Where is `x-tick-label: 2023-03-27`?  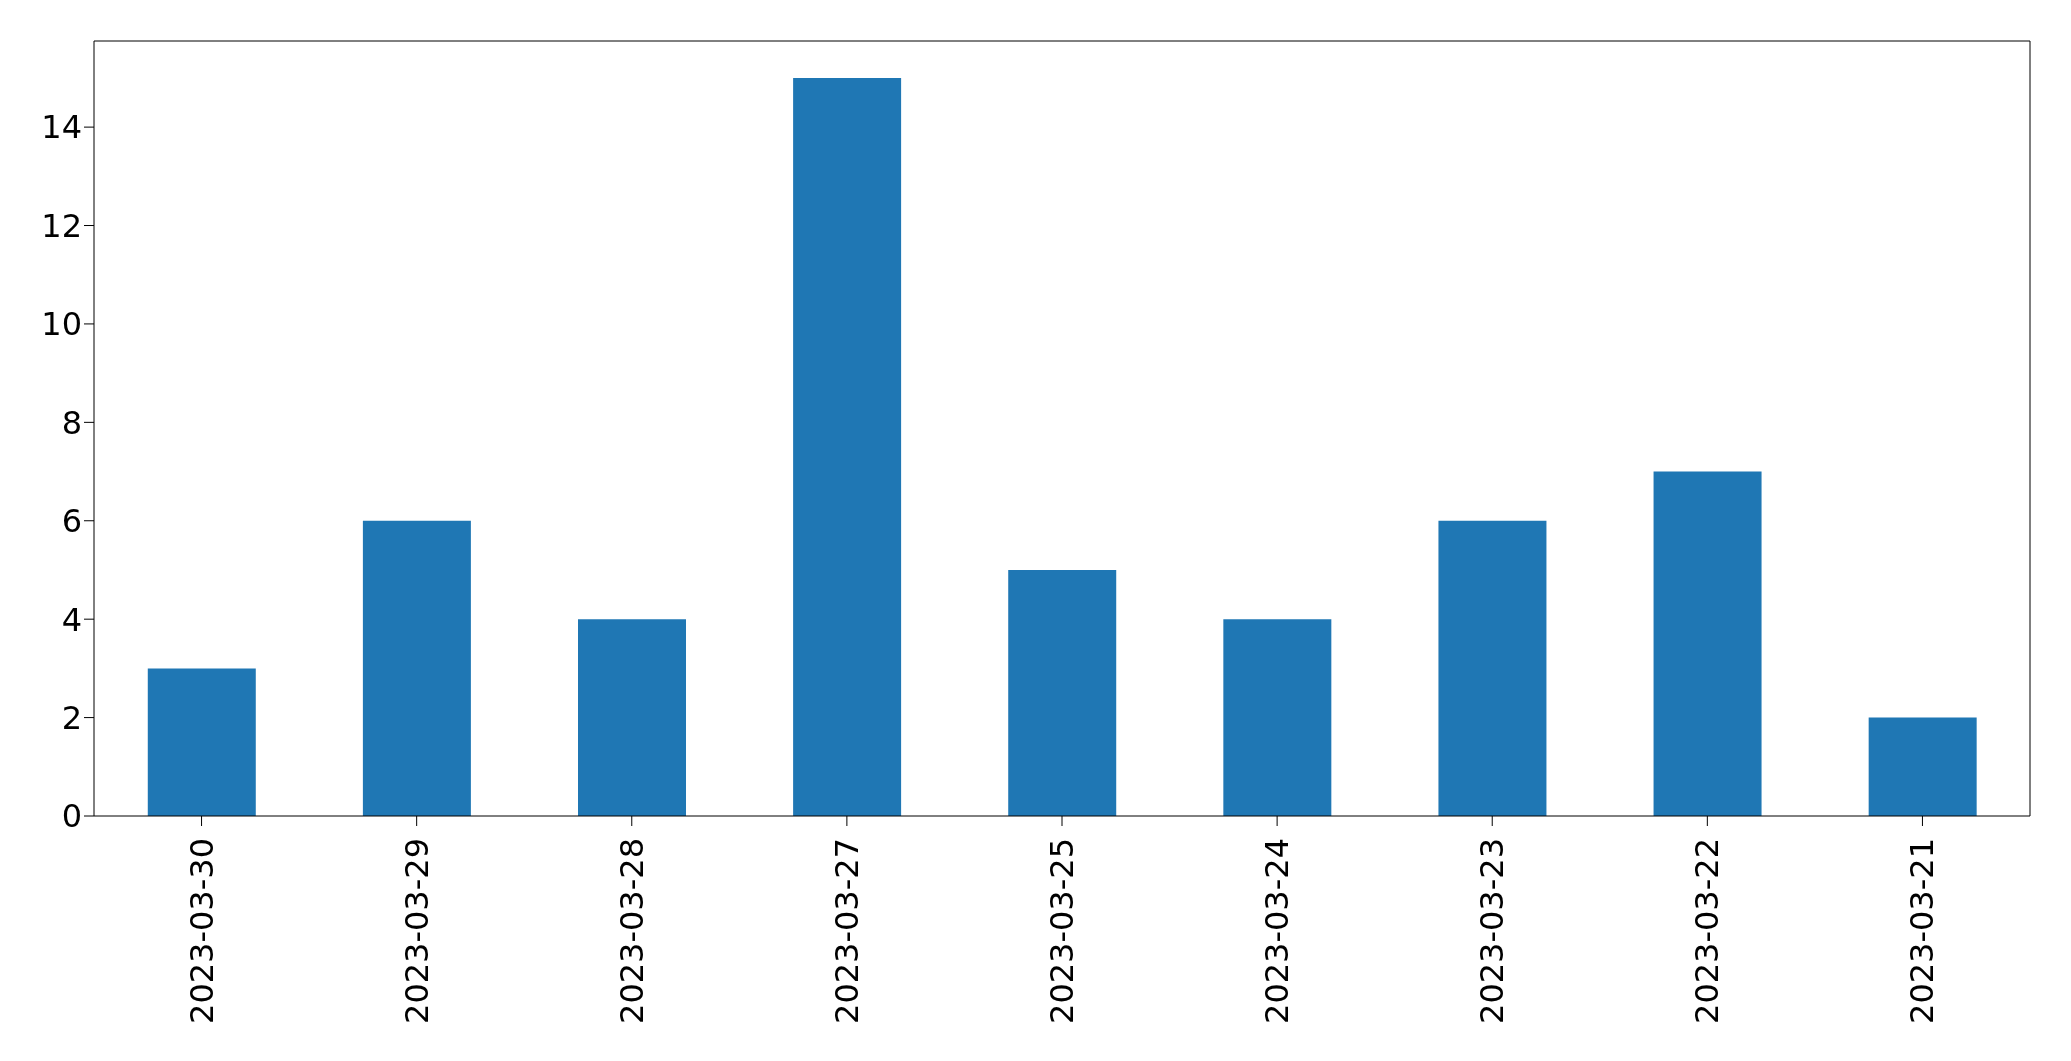
x-tick-label: 2023-03-27 is located at coordinates (846, 931).